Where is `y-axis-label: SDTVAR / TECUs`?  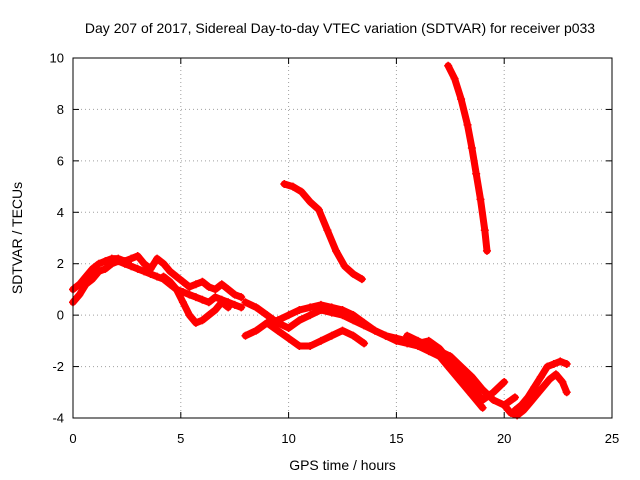
y-axis-label: SDTVAR / TECUs is located at coordinates (17, 238).